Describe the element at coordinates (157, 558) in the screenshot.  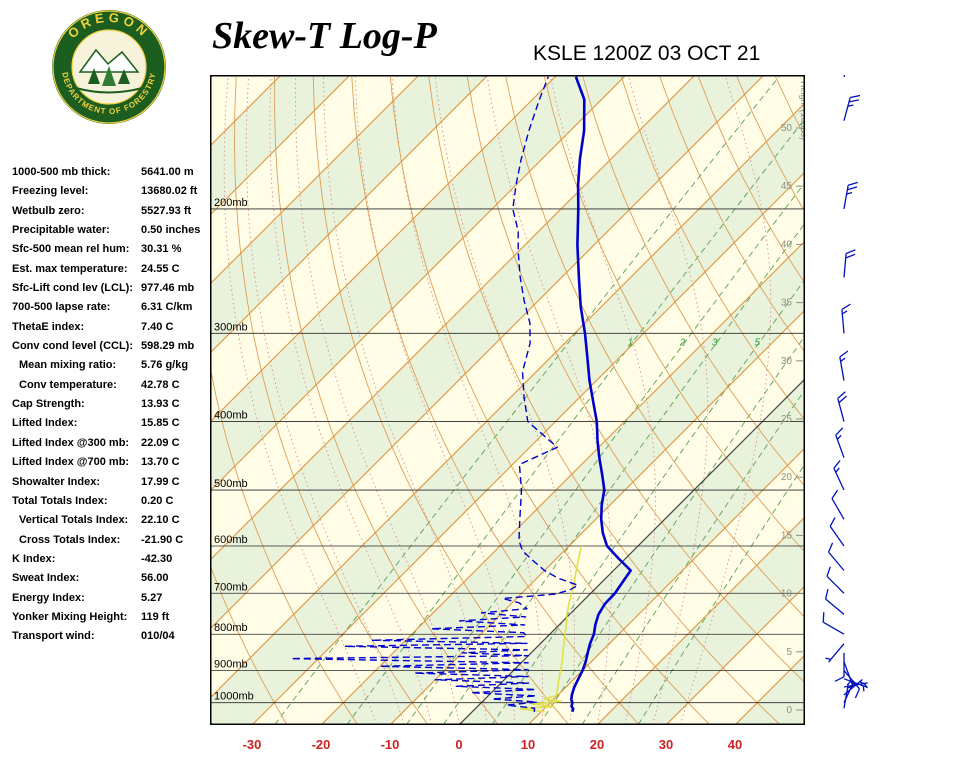
I see `stat-value: -42.30` at that location.